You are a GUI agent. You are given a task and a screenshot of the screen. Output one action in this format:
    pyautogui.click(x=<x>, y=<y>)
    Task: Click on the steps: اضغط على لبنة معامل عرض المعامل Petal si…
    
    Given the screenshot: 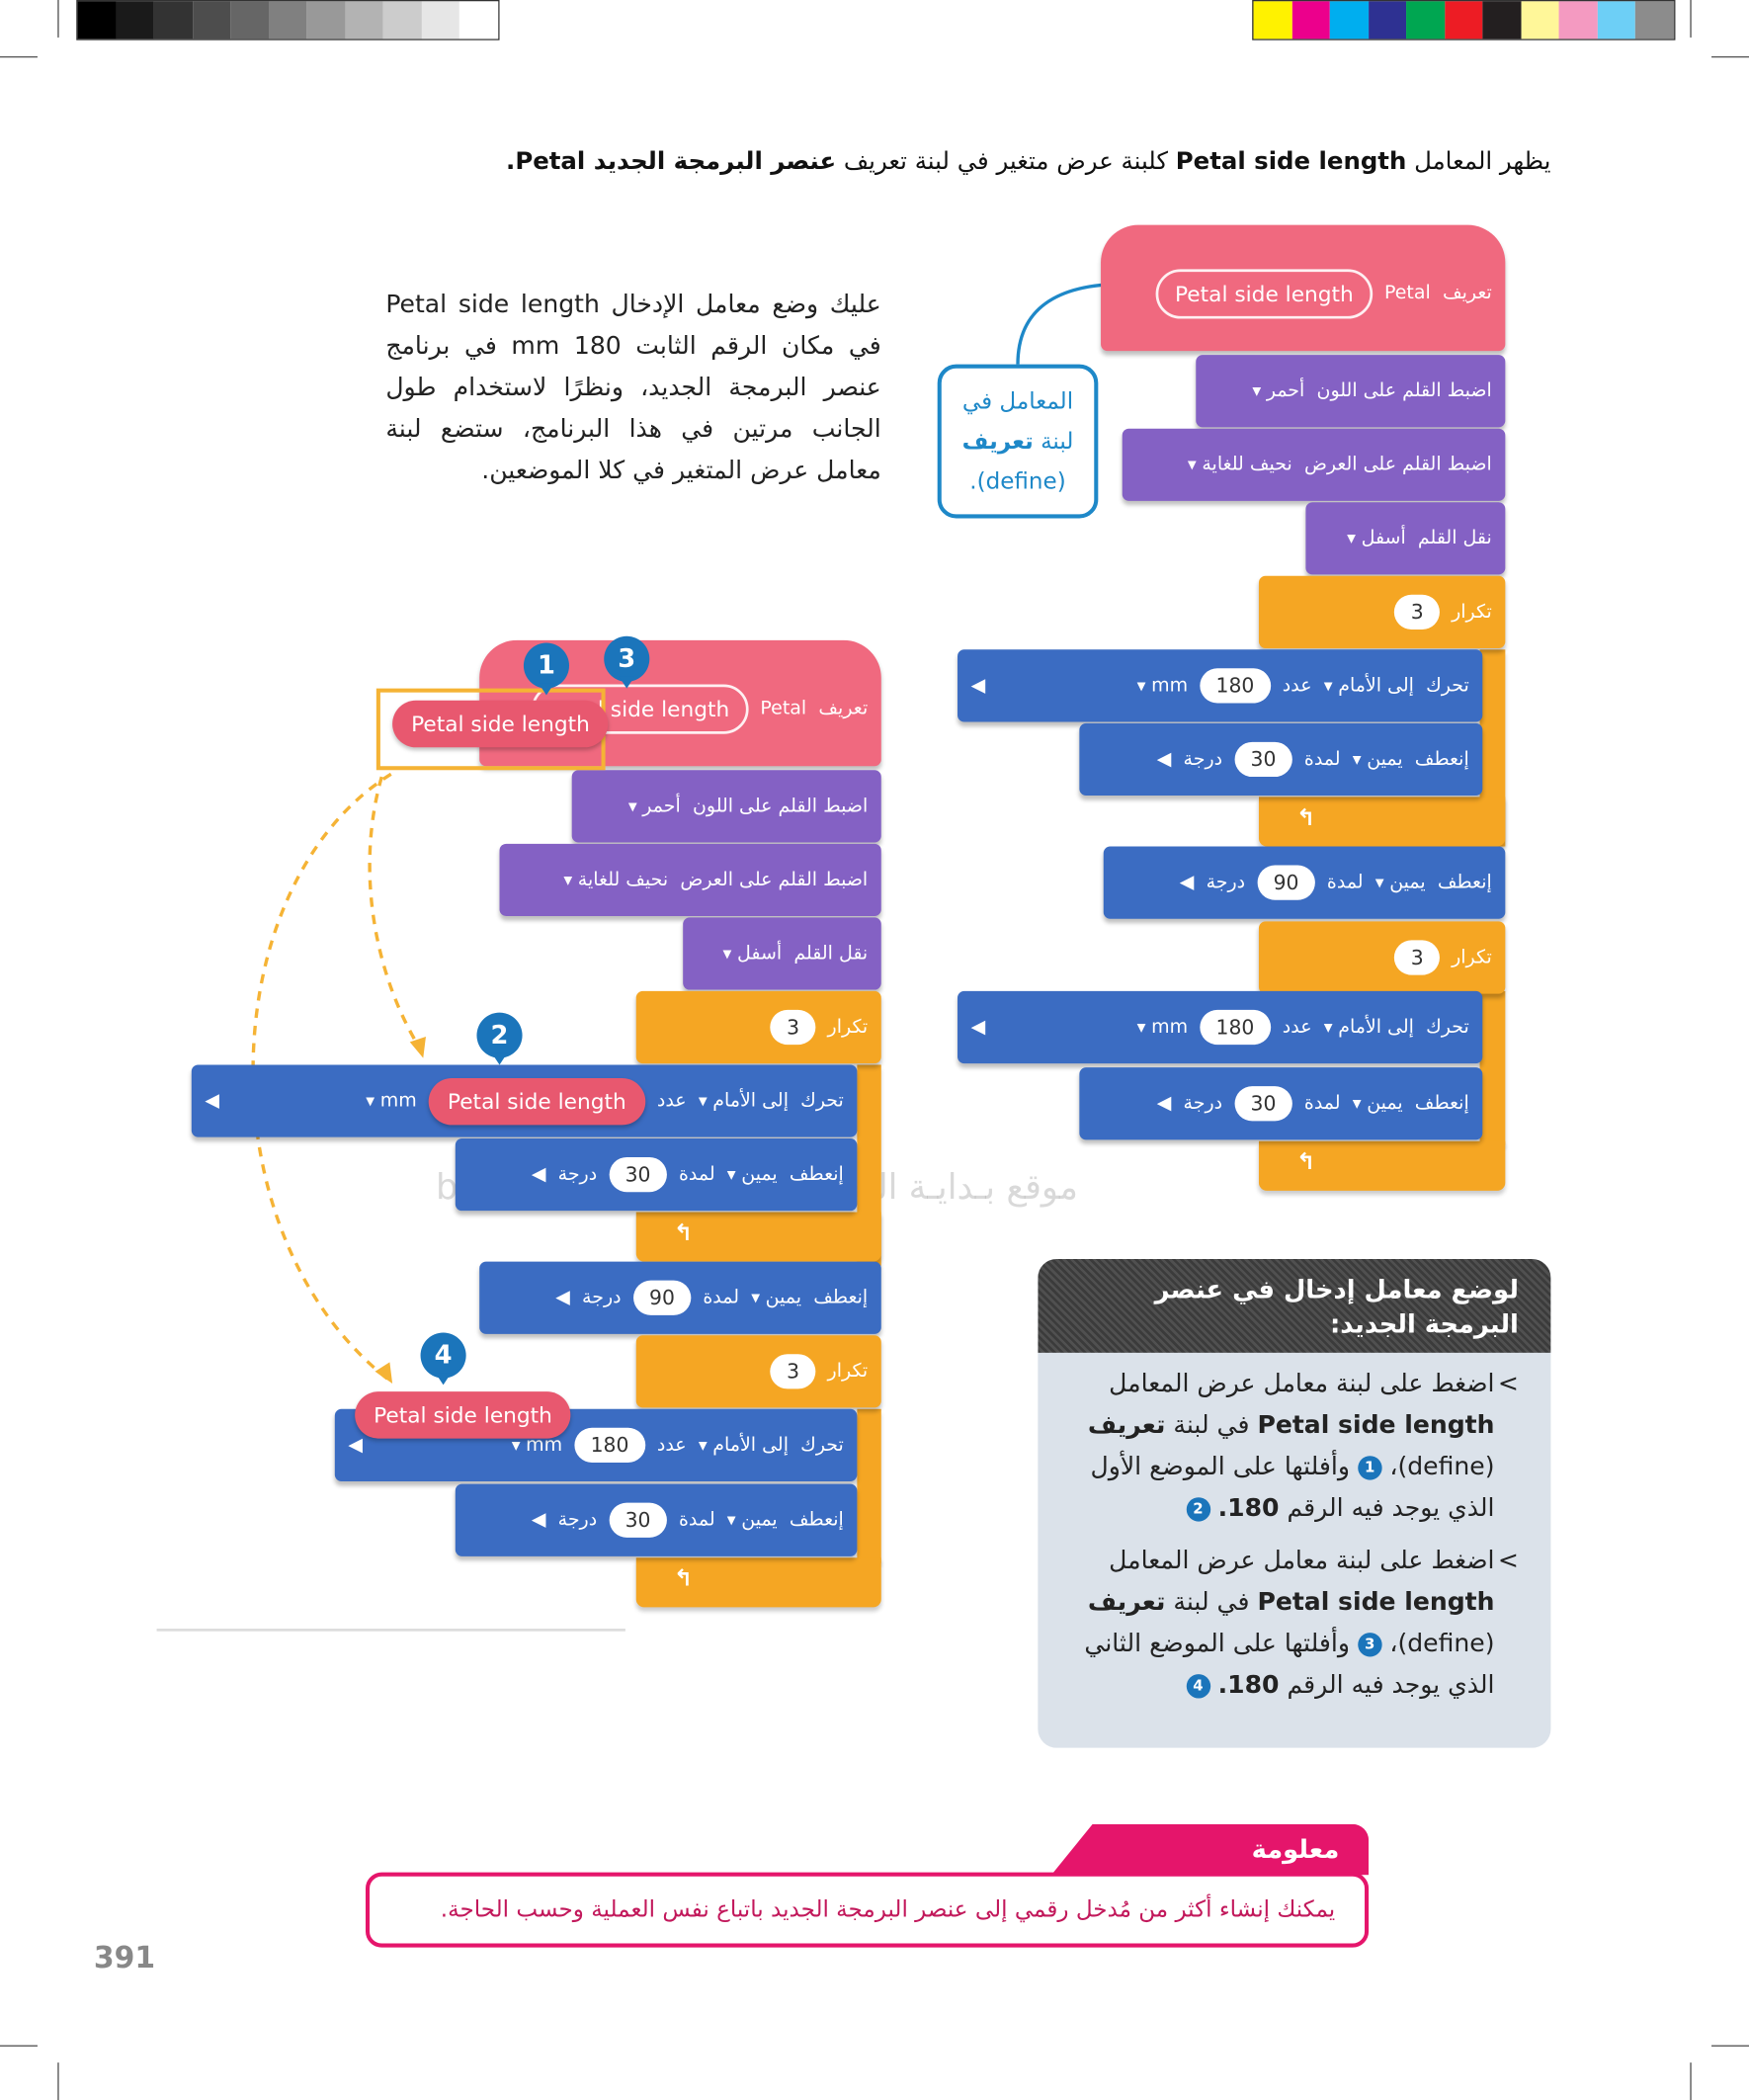 What is the action you would take?
    pyautogui.click(x=1294, y=1535)
    